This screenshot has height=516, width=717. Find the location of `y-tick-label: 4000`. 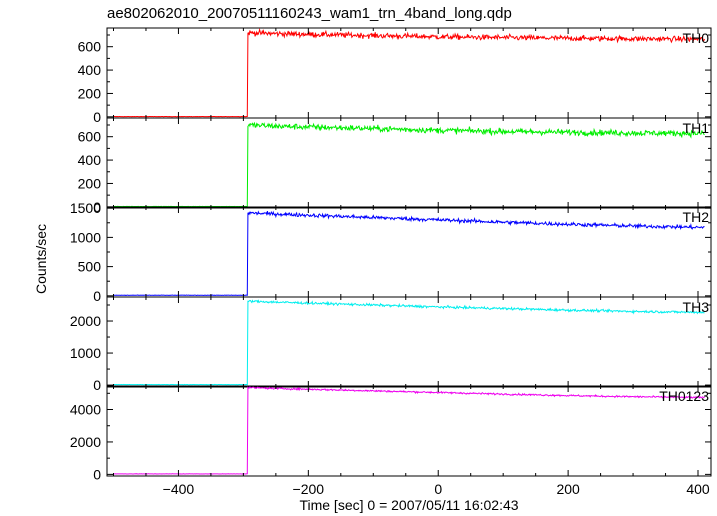

y-tick-label: 4000 is located at coordinates (85, 410).